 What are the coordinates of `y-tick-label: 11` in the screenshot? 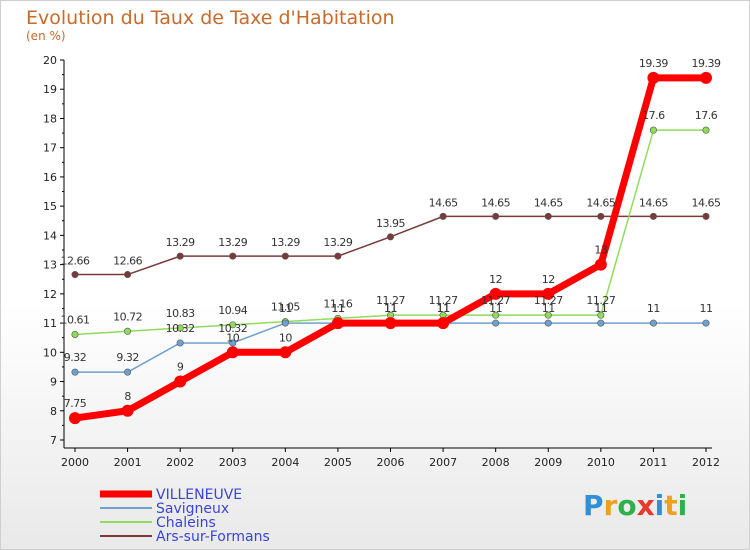 It's located at (50, 323).